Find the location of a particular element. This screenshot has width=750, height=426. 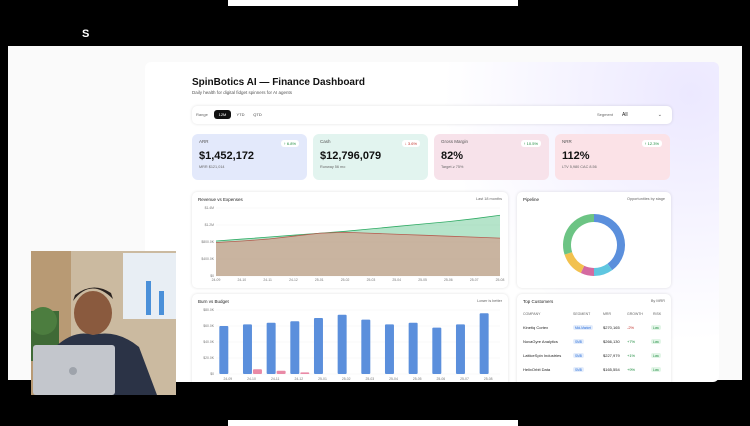

y-tick-label: $1.2M is located at coordinates (210, 225).